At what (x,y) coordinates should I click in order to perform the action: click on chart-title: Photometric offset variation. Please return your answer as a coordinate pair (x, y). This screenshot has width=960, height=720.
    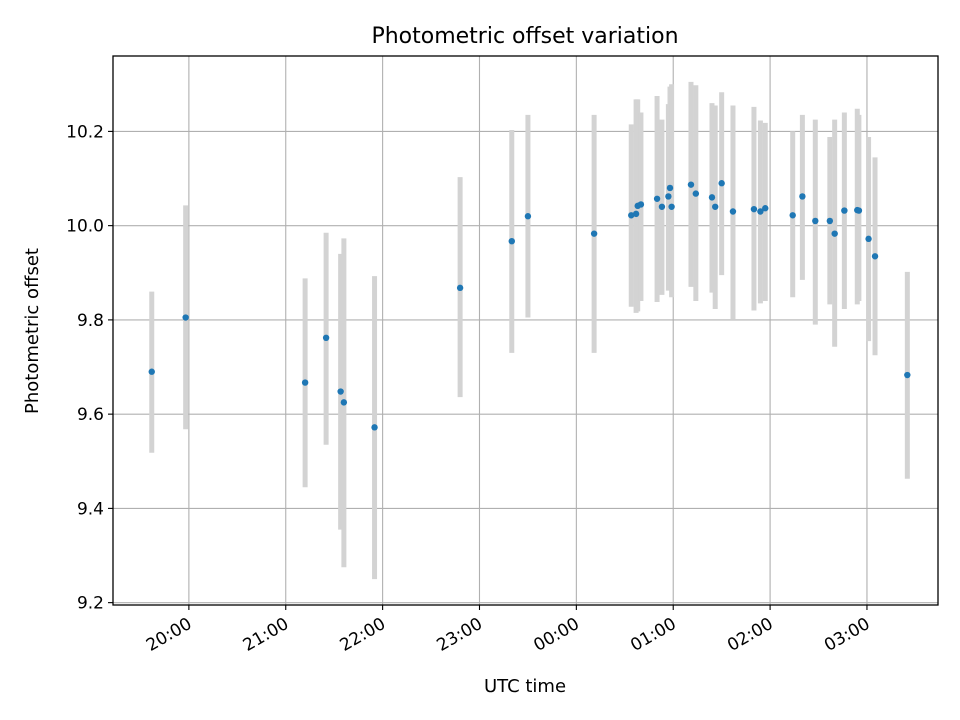
    Looking at the image, I should click on (524, 36).